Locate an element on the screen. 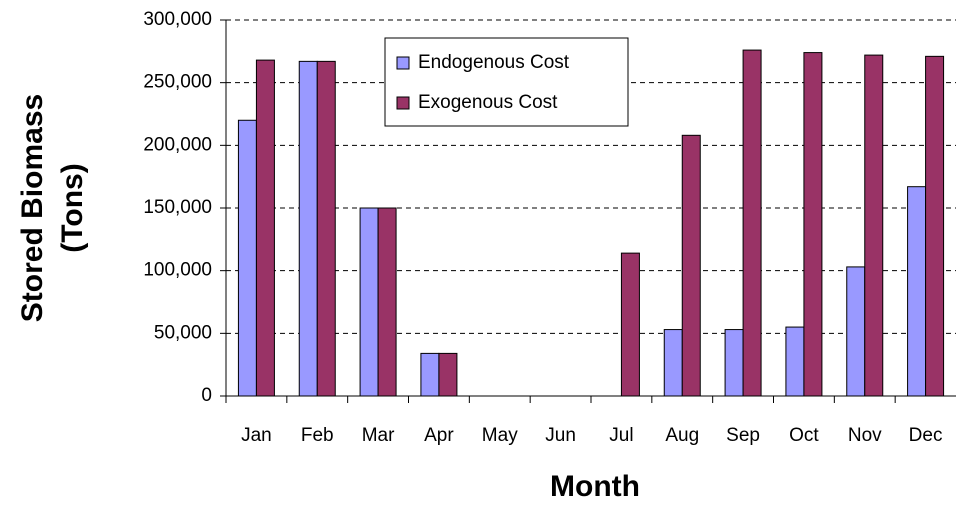 The width and height of the screenshot is (956, 508). x-tick-label: Jan is located at coordinates (256, 435).